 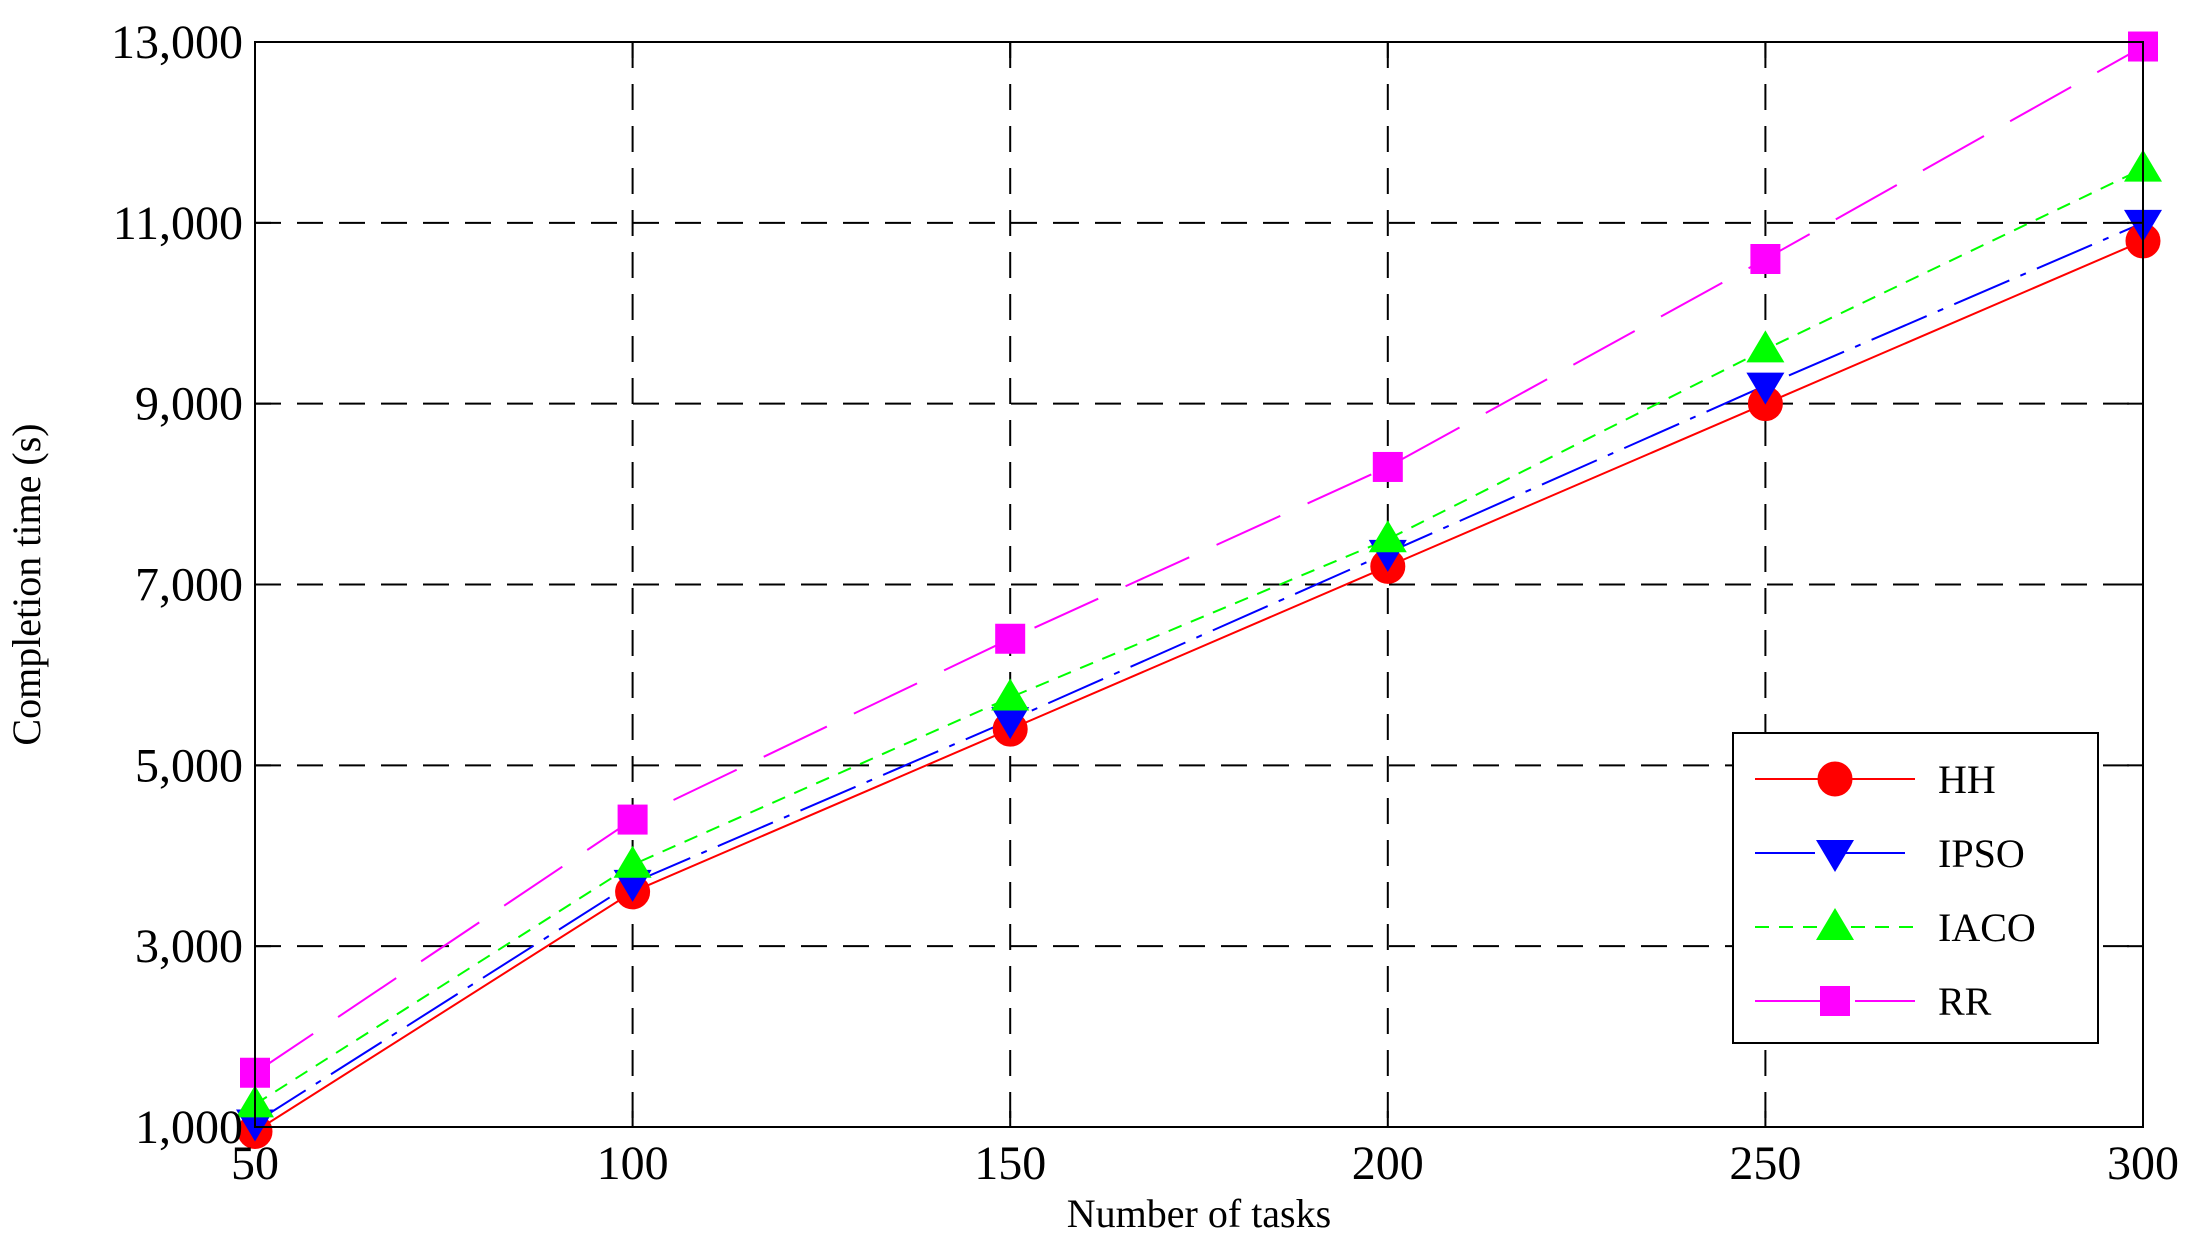 I want to click on legend-marker-ipso, so click(x=1835, y=856).